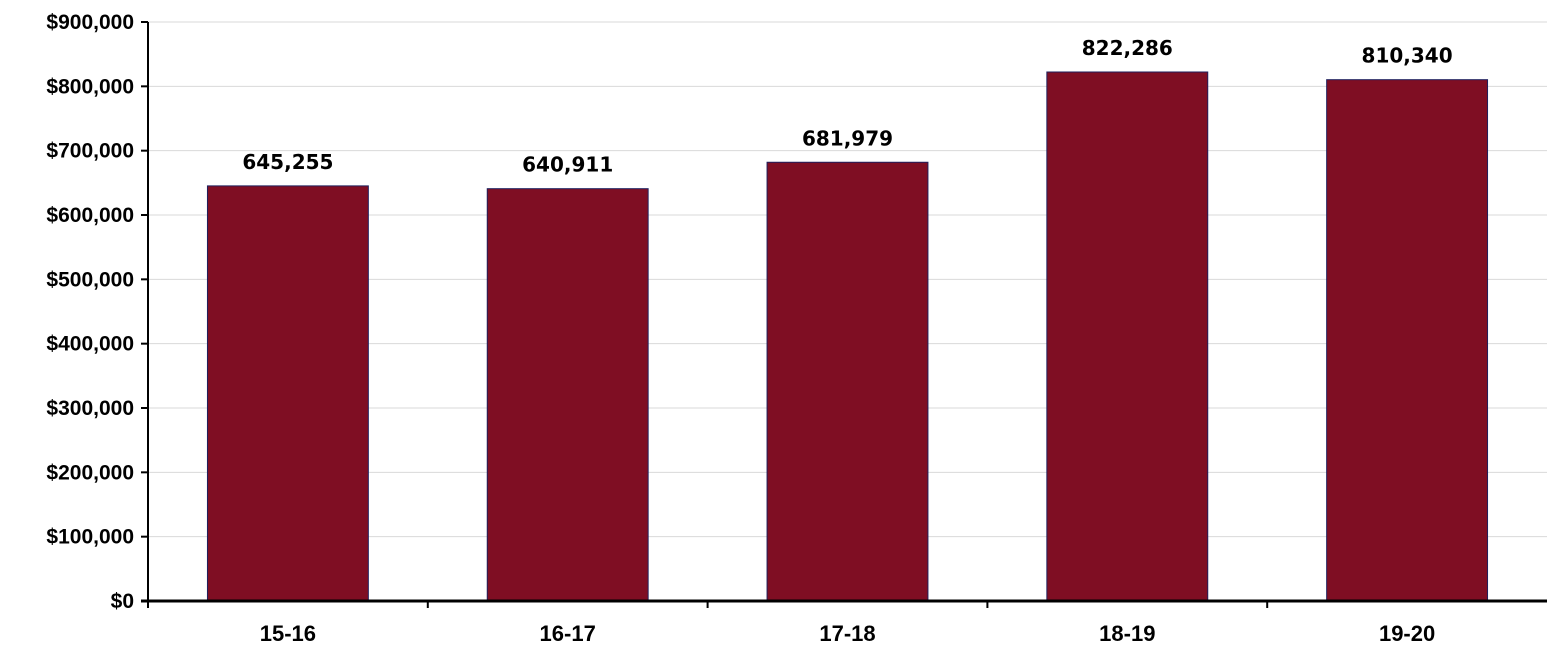 The width and height of the screenshot is (1547, 648). Describe the element at coordinates (90, 151) in the screenshot. I see `y-tick-label: $700,000` at that location.